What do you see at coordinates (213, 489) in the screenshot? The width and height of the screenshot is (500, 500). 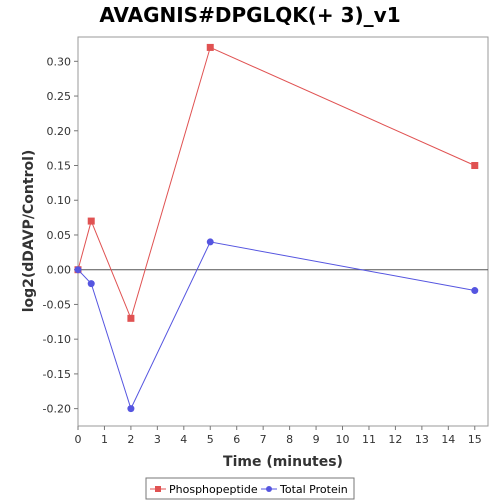 I see `legend-label: Phosphopeptide` at bounding box center [213, 489].